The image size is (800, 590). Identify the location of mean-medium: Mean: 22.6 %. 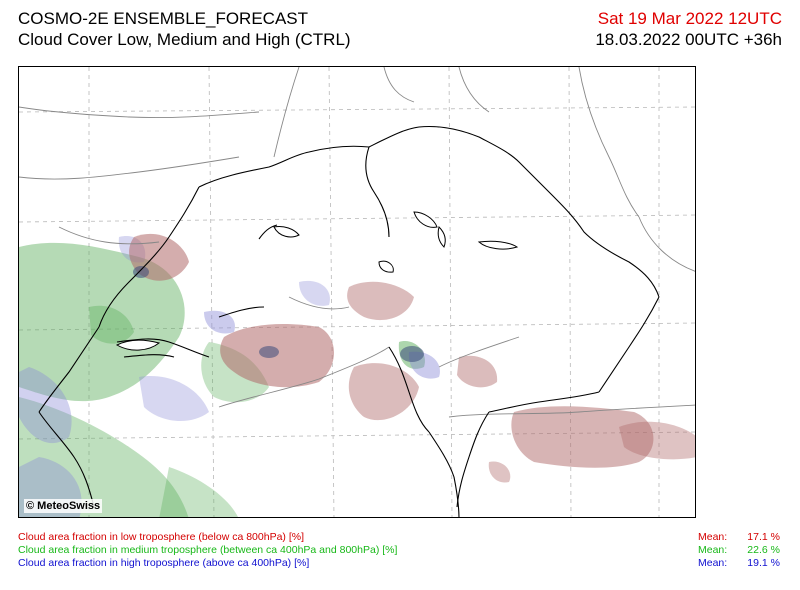
(739, 550).